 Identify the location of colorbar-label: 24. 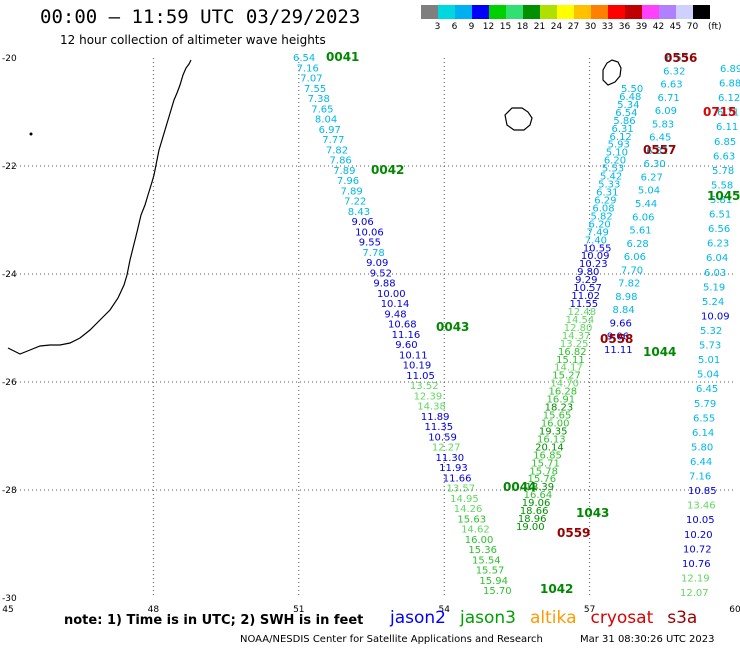
(556, 27).